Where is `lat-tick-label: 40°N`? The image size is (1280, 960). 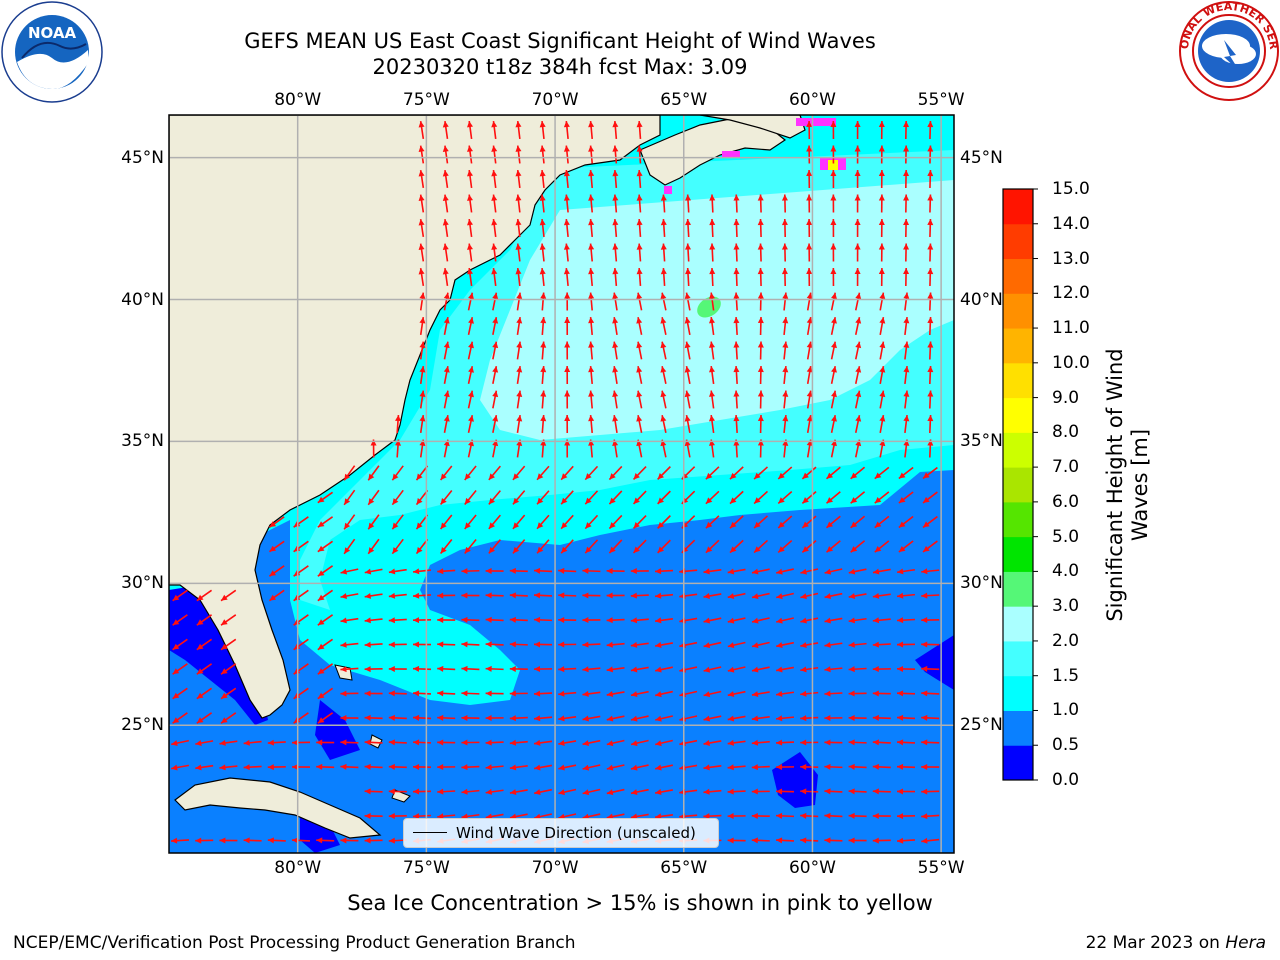
lat-tick-label: 40°N is located at coordinates (142, 299).